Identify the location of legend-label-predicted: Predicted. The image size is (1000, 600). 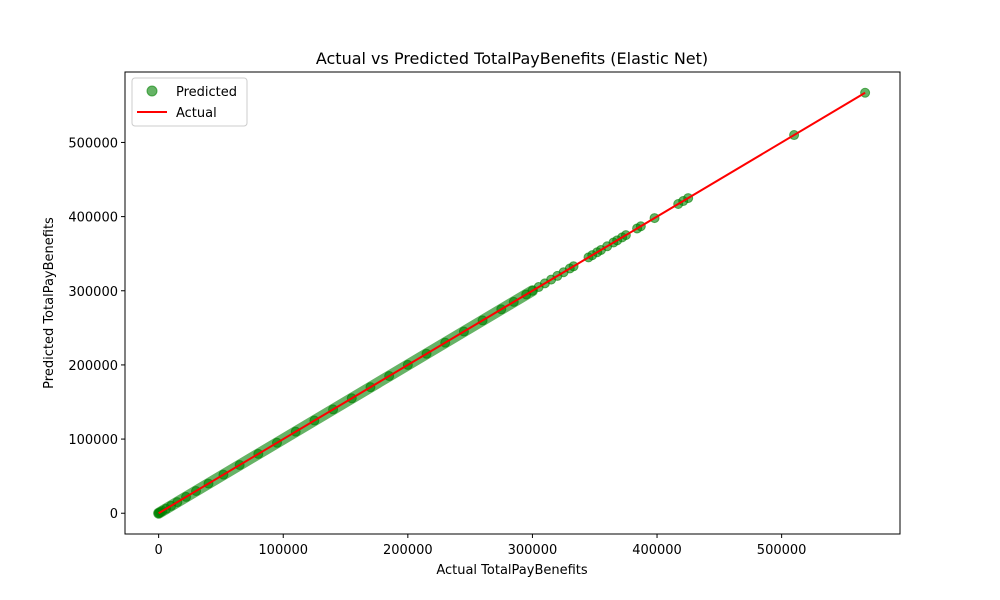
(206, 92).